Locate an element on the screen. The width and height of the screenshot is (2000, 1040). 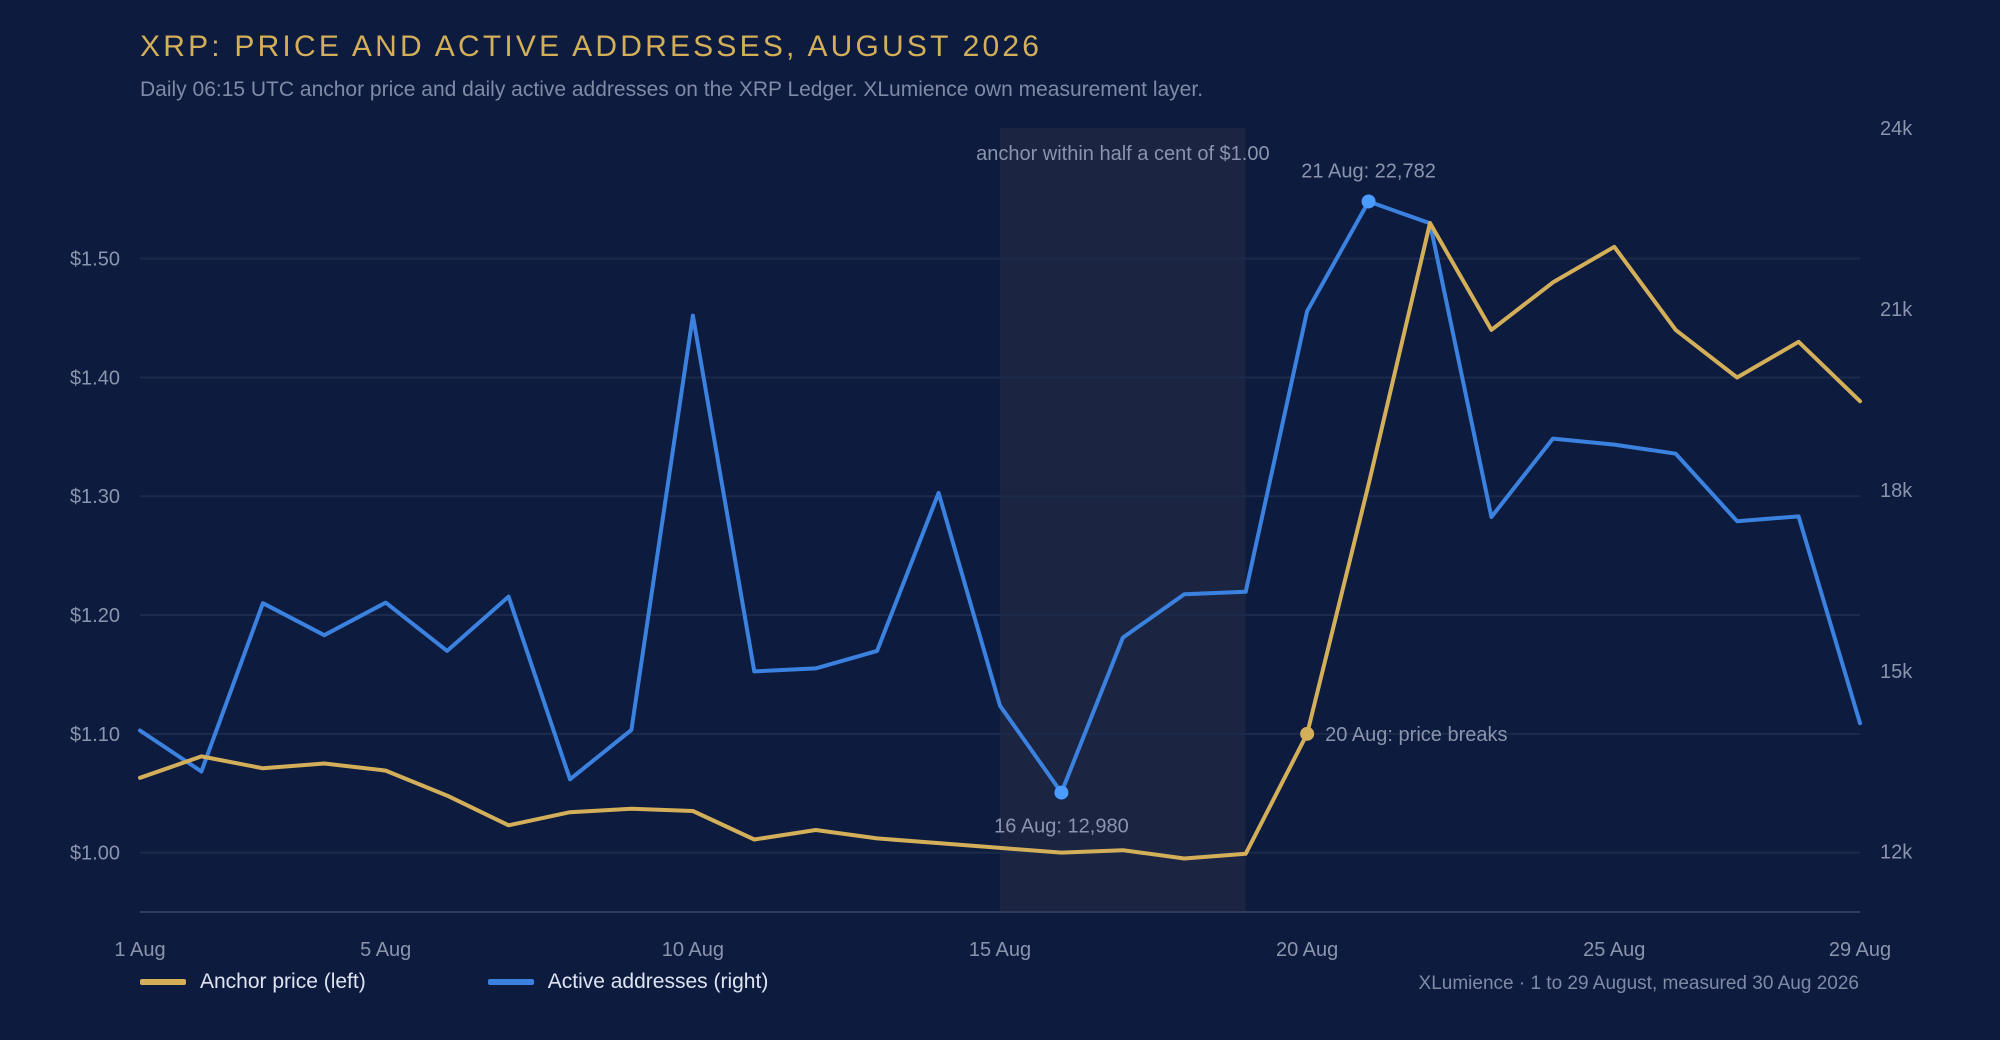
legend-item-addresses: Active addresses (right) is located at coordinates (628, 982).